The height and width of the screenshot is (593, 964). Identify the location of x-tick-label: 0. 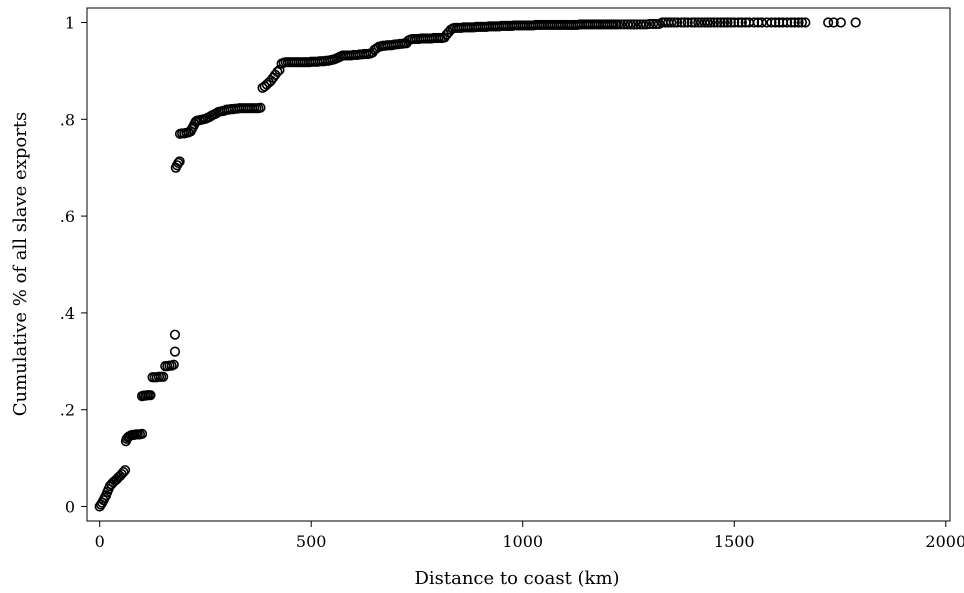
(100, 541).